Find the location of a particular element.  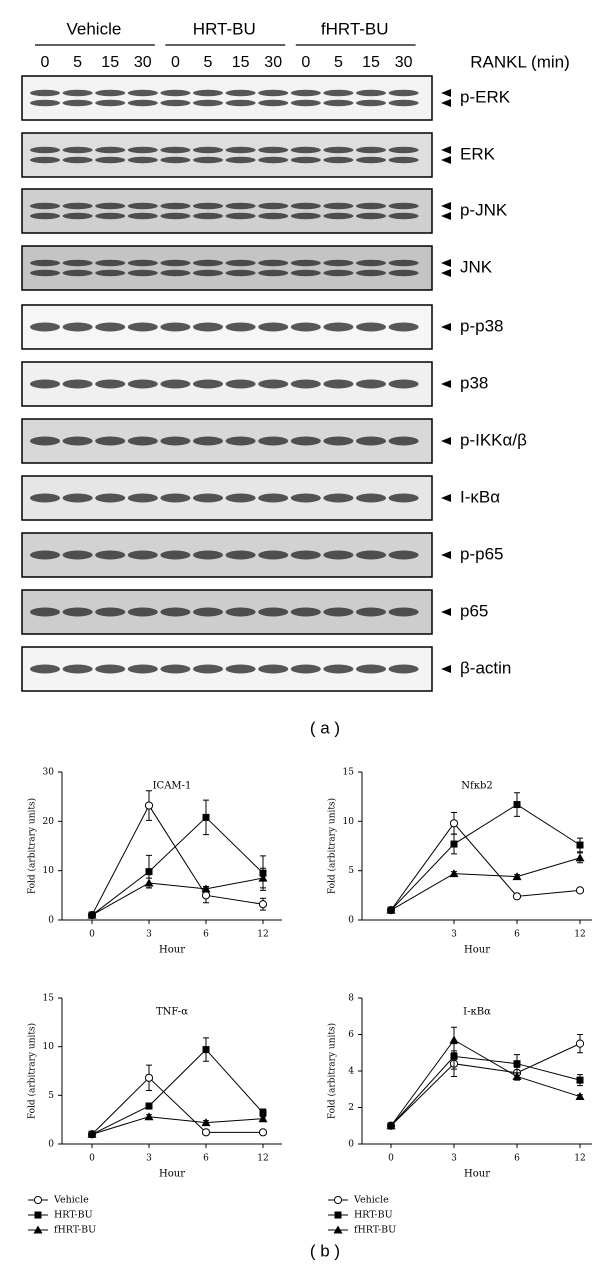

chart-title: Nfκb2 is located at coordinates (476, 786).